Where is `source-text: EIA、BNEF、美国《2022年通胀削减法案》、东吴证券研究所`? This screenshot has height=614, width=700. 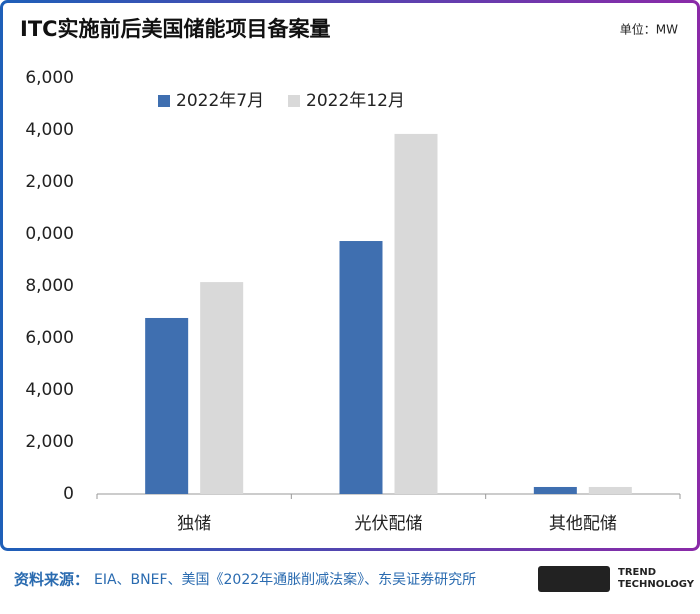 source-text: EIA、BNEF、美国《2022年通胀削减法案》、东吴证券研究所 is located at coordinates (285, 579).